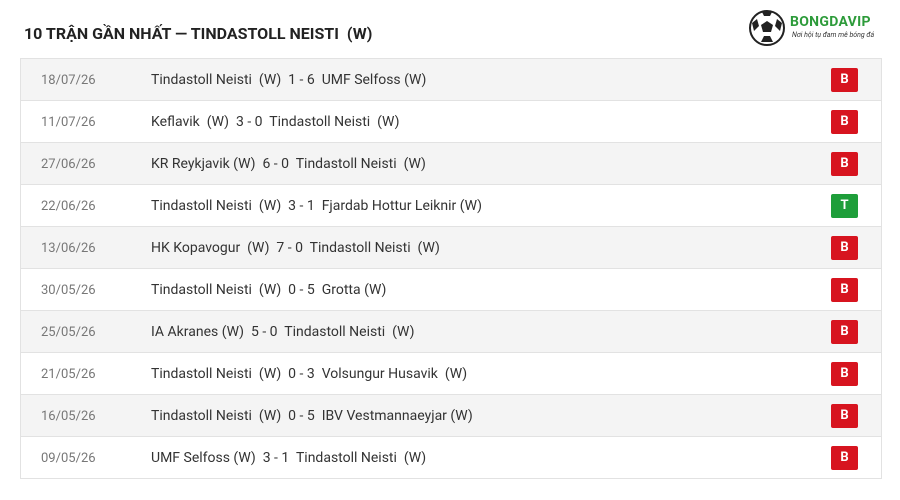 The height and width of the screenshot is (500, 900). What do you see at coordinates (203, 458) in the screenshot?
I see `home-team: UMF Selfoss (W)` at bounding box center [203, 458].